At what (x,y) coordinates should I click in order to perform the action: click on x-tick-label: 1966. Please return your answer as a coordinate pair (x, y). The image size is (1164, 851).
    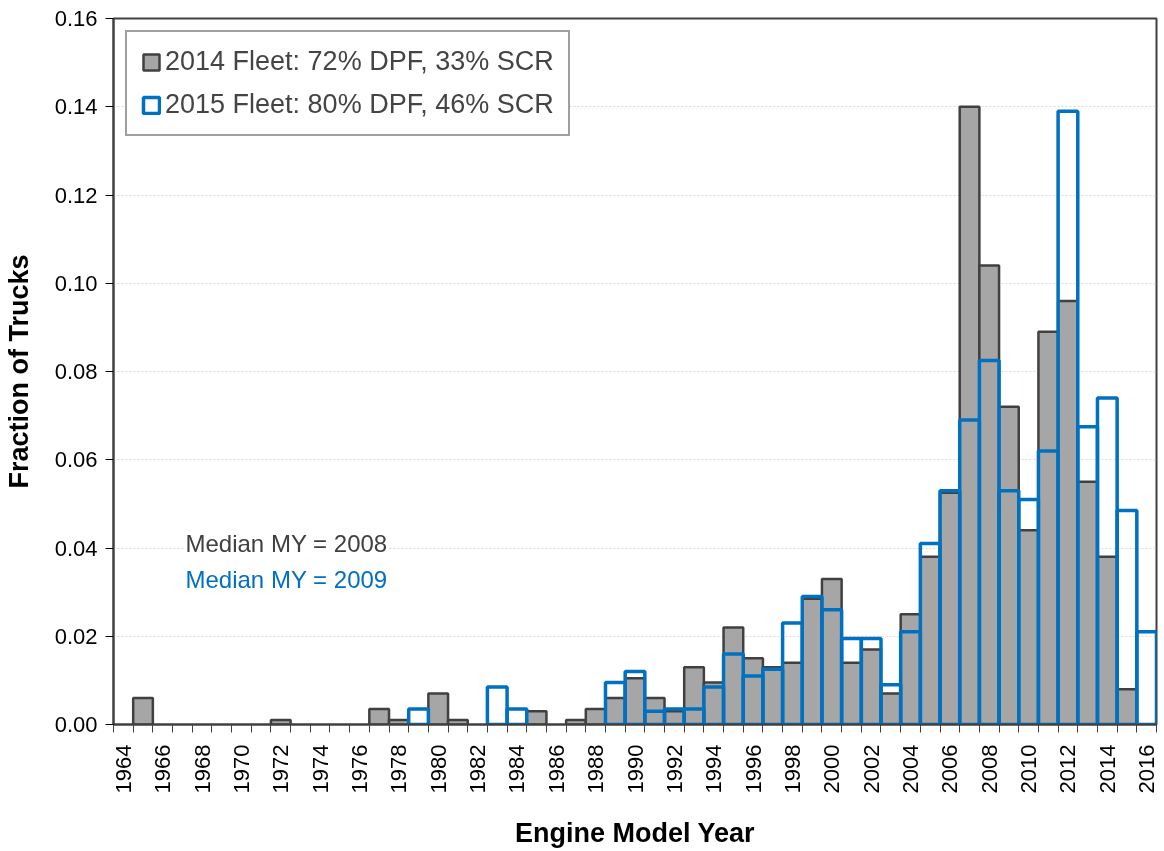
    Looking at the image, I should click on (163, 769).